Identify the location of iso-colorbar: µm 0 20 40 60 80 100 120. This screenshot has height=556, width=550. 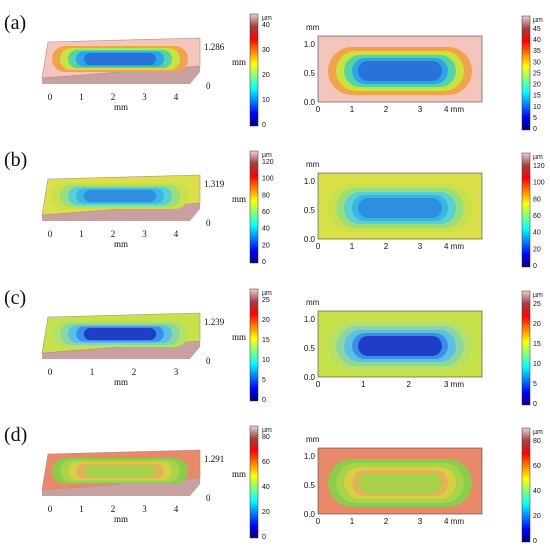
(261, 208).